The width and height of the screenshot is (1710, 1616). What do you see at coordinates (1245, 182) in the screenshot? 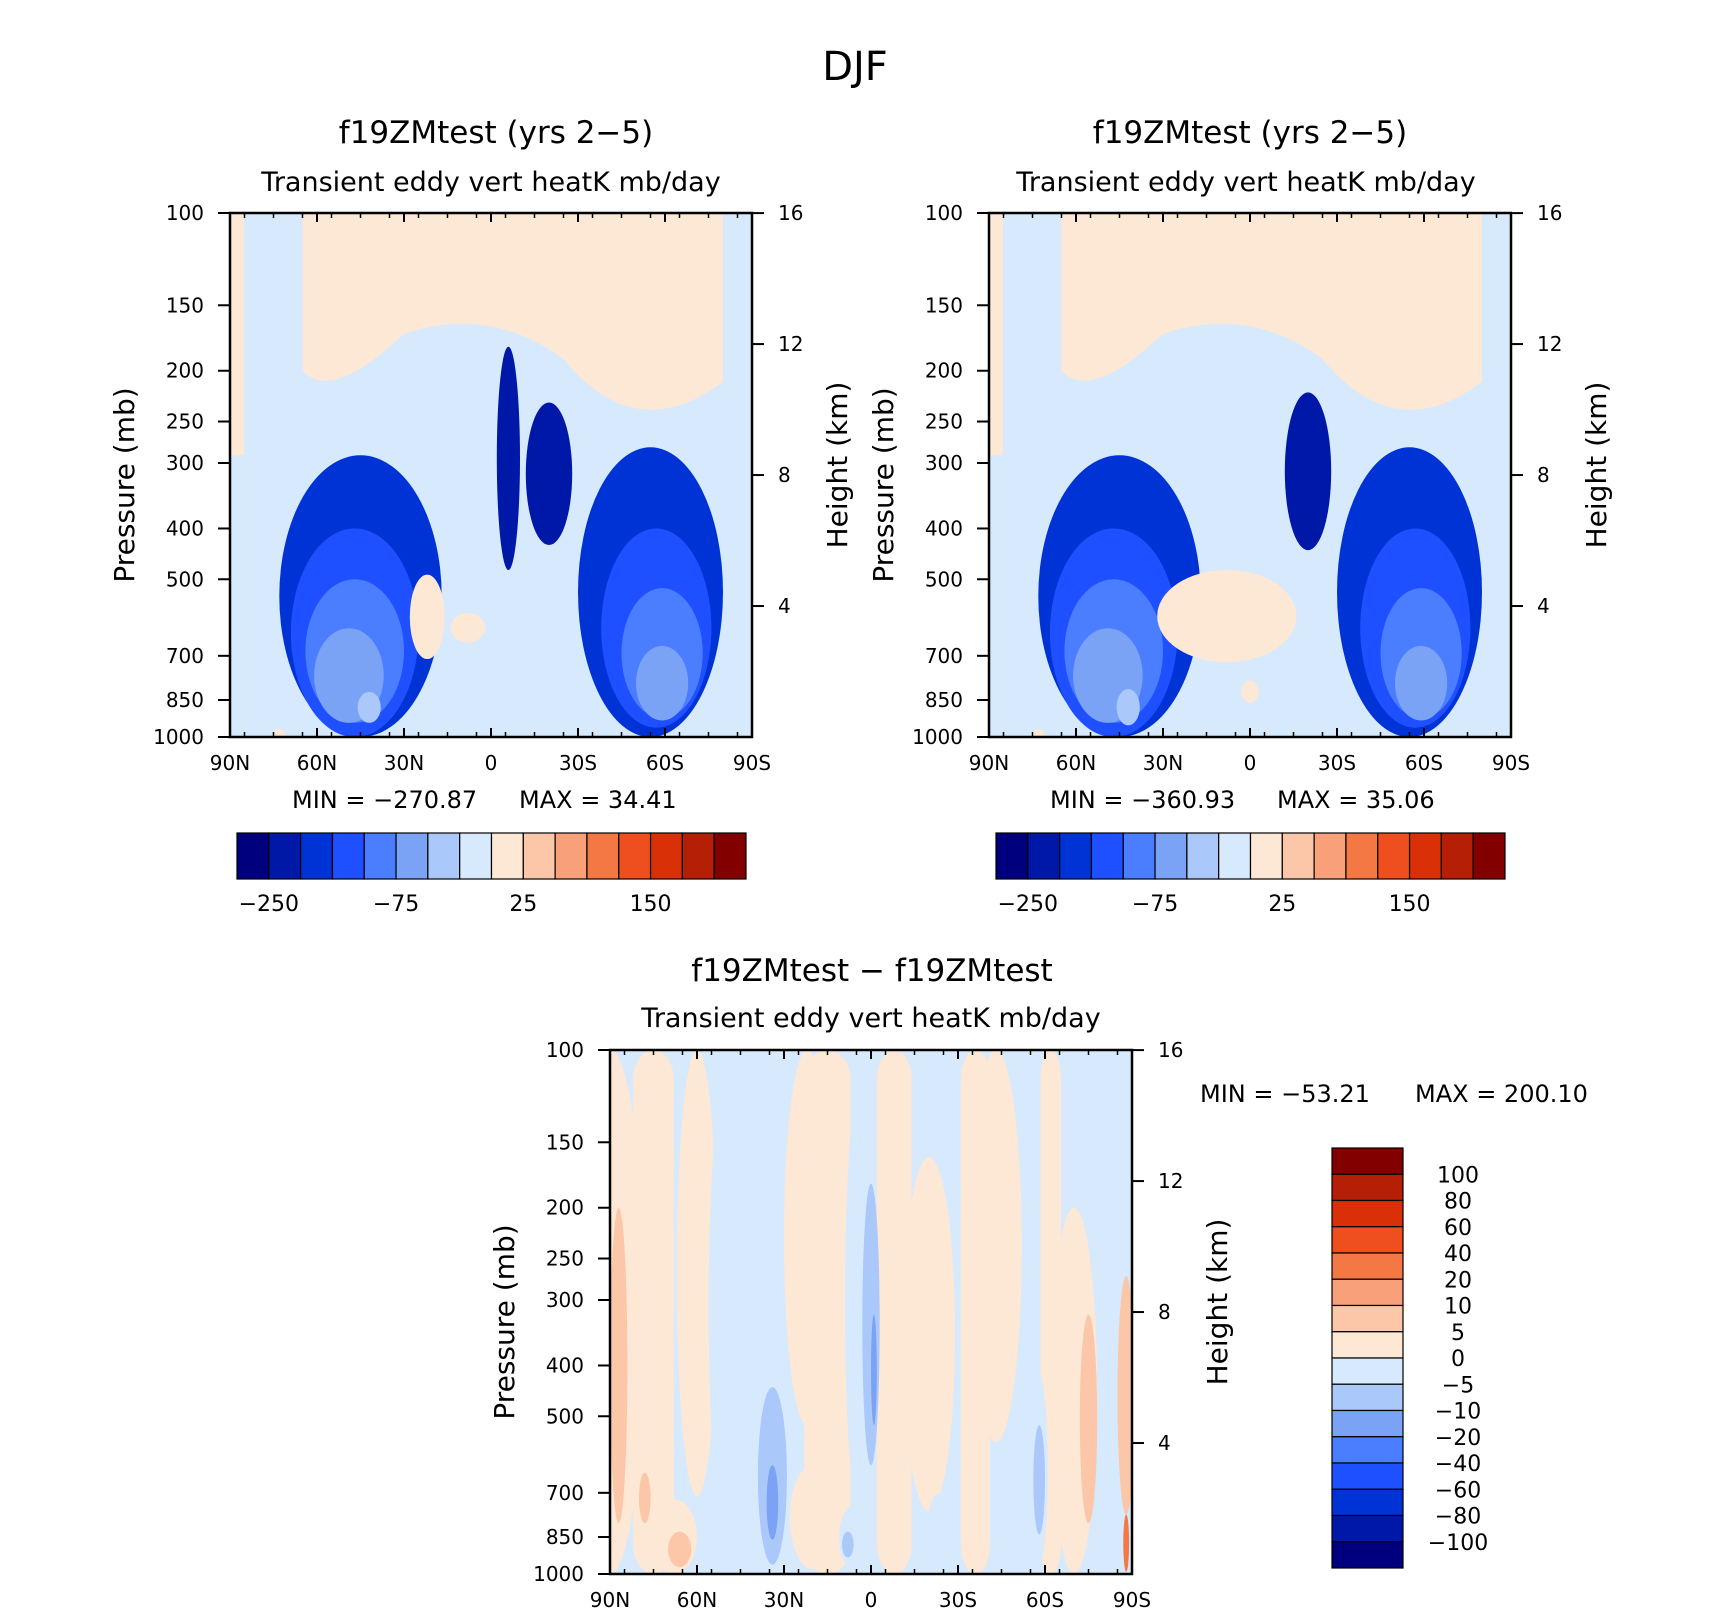
I see `panel-subtitle: Transient eddy vert heatK mb/day` at bounding box center [1245, 182].